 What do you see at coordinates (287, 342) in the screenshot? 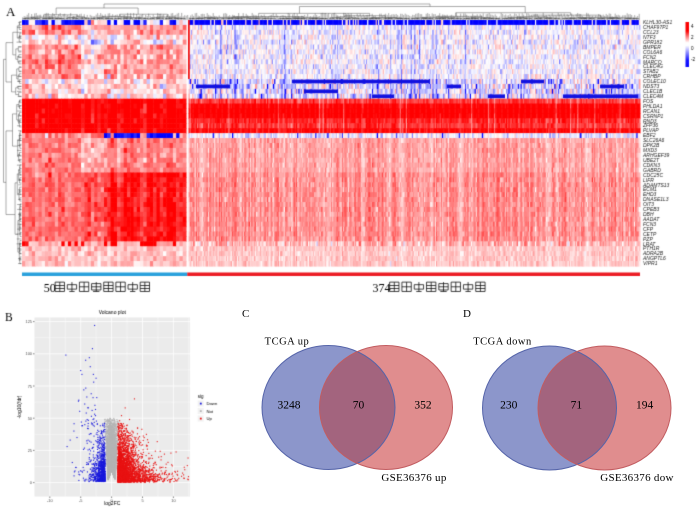
I see `svg-text: TCGA up` at bounding box center [287, 342].